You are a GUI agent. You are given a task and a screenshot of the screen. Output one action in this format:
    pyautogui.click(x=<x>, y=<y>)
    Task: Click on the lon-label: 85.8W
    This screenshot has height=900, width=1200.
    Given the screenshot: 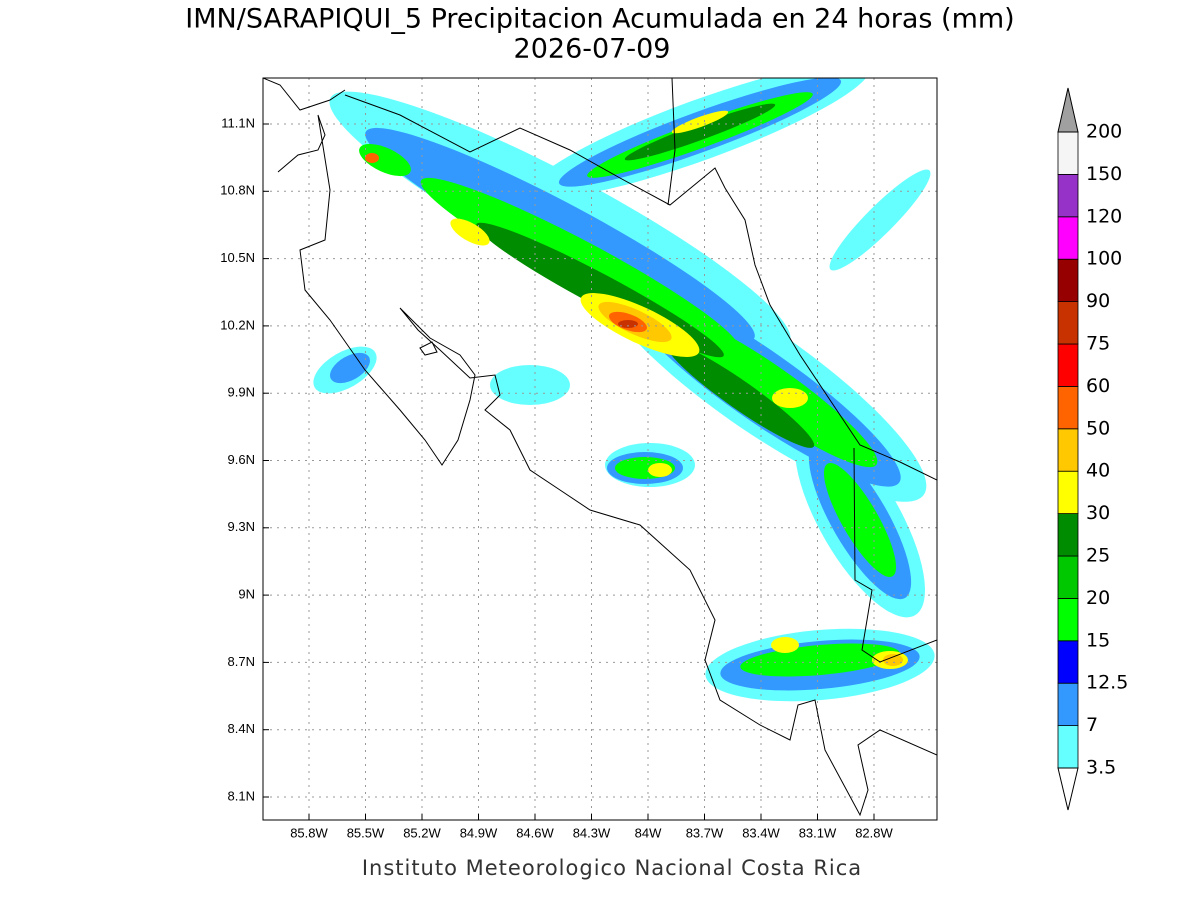 What is the action you would take?
    pyautogui.click(x=309, y=832)
    